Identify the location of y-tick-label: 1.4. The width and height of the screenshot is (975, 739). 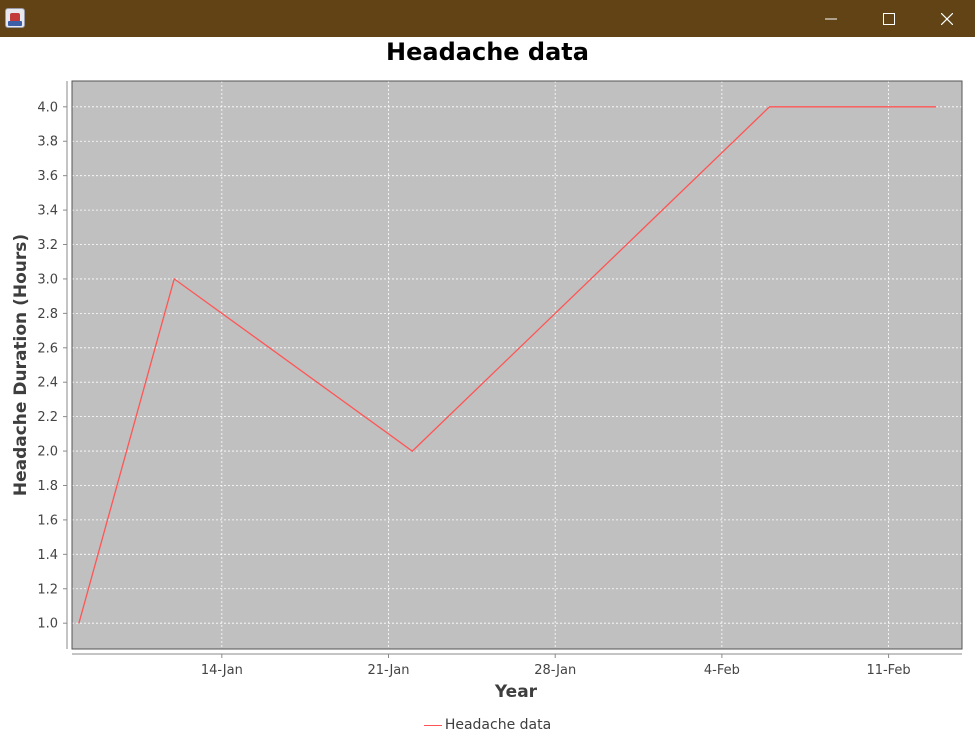
(47, 555).